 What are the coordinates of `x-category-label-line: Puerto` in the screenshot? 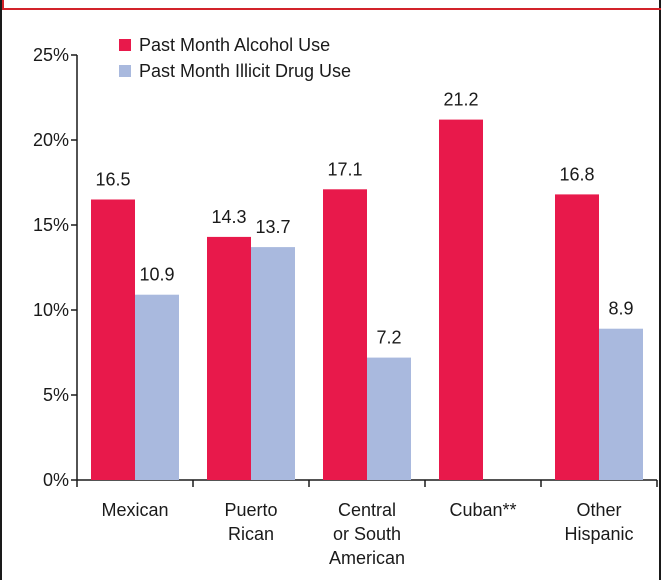 It's located at (250, 510).